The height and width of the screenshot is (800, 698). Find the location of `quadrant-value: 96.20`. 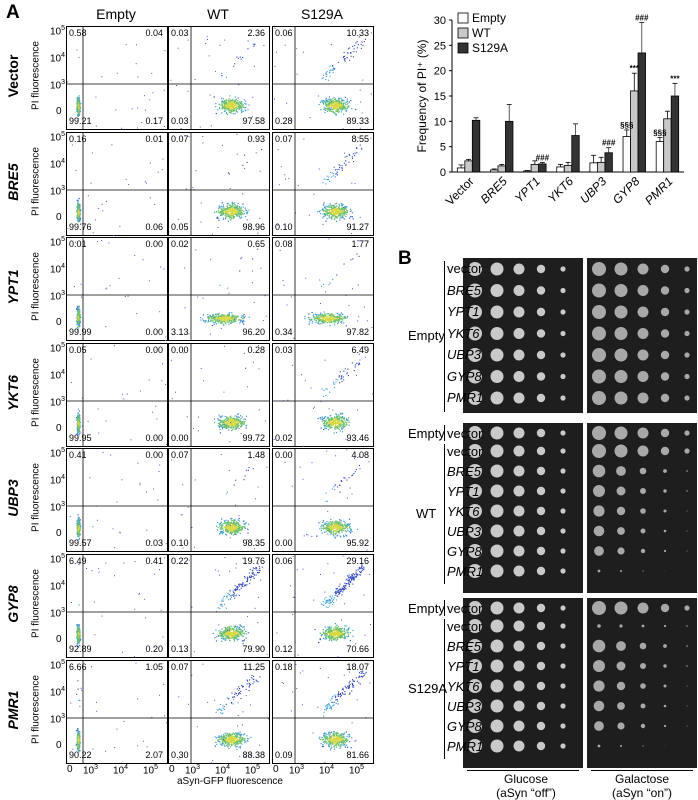

quadrant-value: 96.20 is located at coordinates (253, 332).